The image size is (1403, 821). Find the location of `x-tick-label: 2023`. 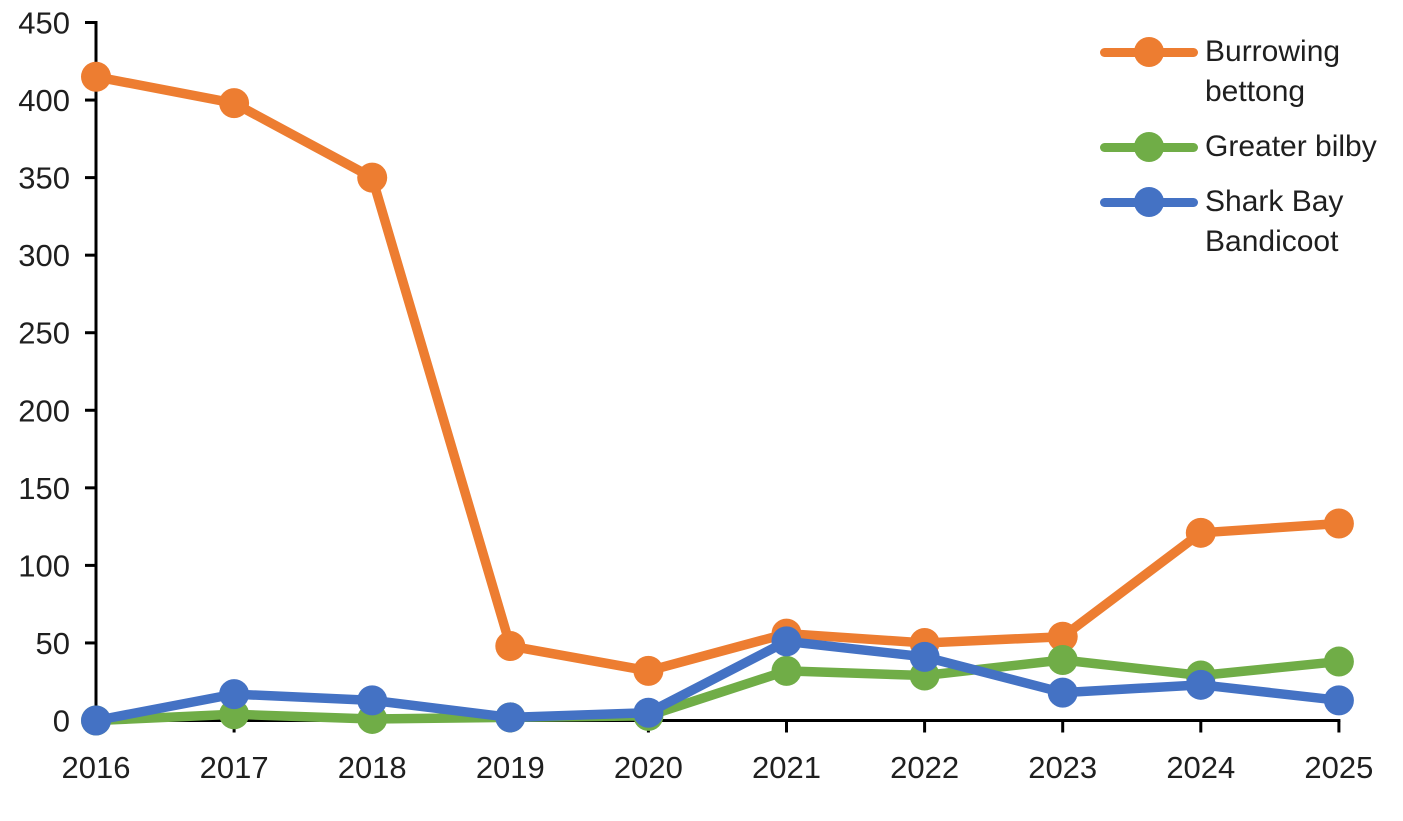

x-tick-label: 2023 is located at coordinates (1062, 767).